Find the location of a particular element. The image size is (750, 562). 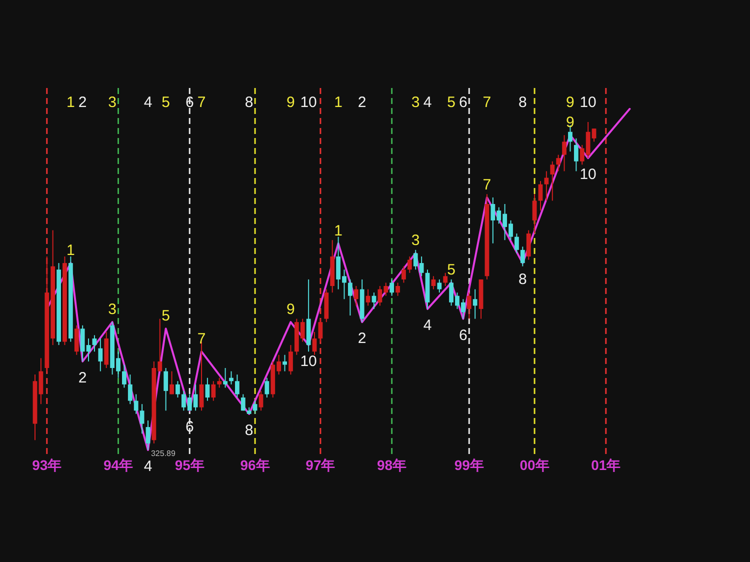

x-tick-label: 00年 is located at coordinates (535, 465).